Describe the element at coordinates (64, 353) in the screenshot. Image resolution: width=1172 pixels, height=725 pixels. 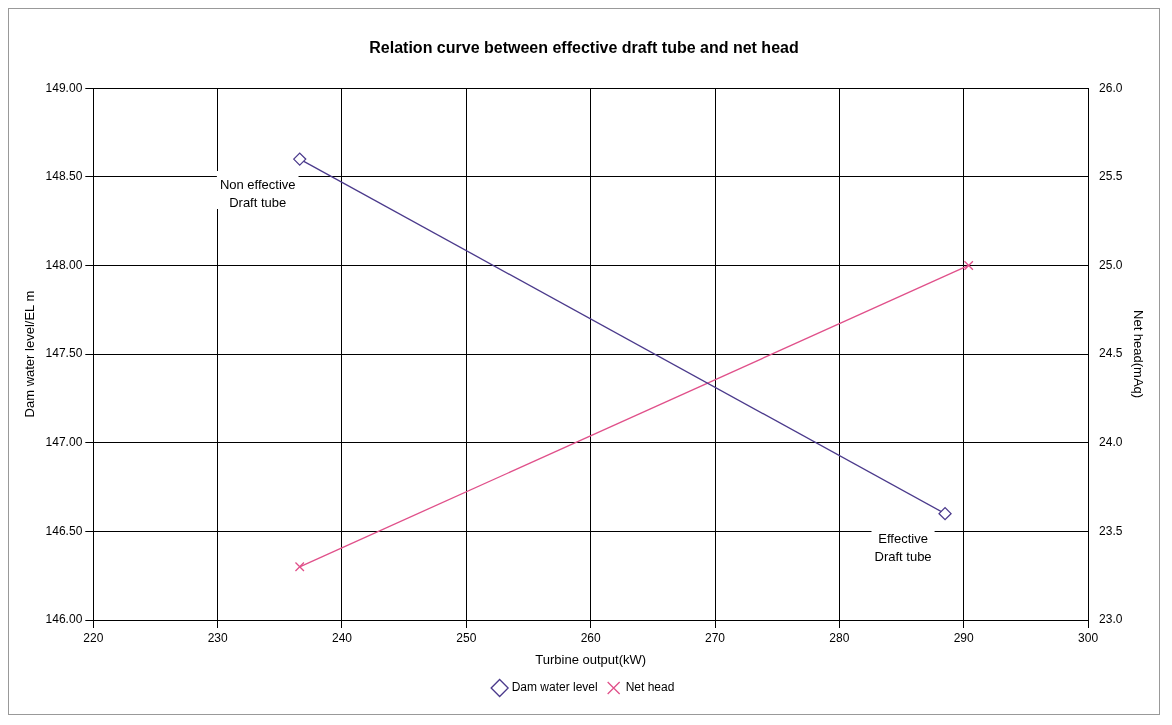
I see `y-tick-label: 147.50` at that location.